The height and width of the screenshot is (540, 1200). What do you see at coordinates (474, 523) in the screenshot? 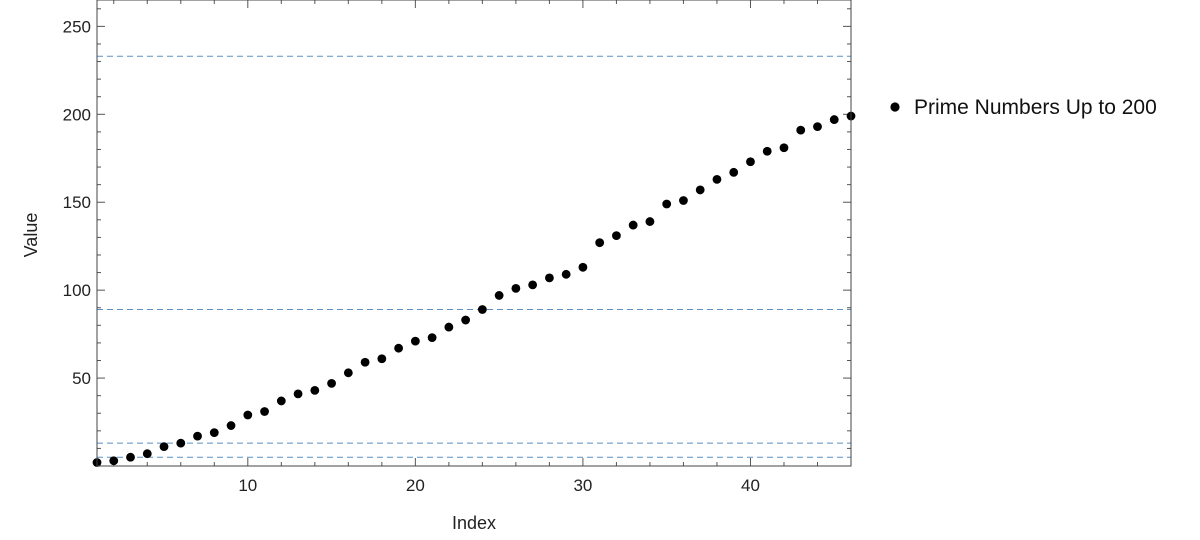
I see `x-axis-label: Index` at bounding box center [474, 523].